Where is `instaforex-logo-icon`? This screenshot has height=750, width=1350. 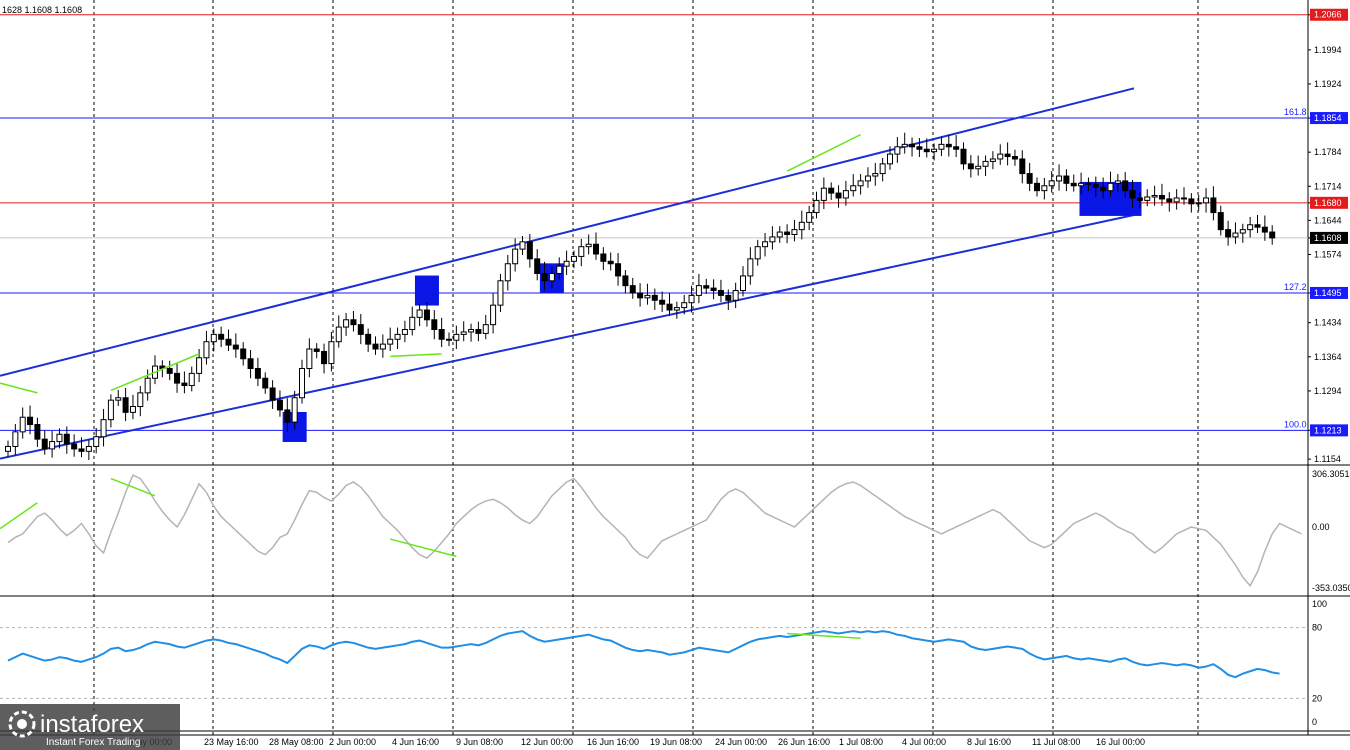
instaforex-logo-icon is located at coordinates (22, 724).